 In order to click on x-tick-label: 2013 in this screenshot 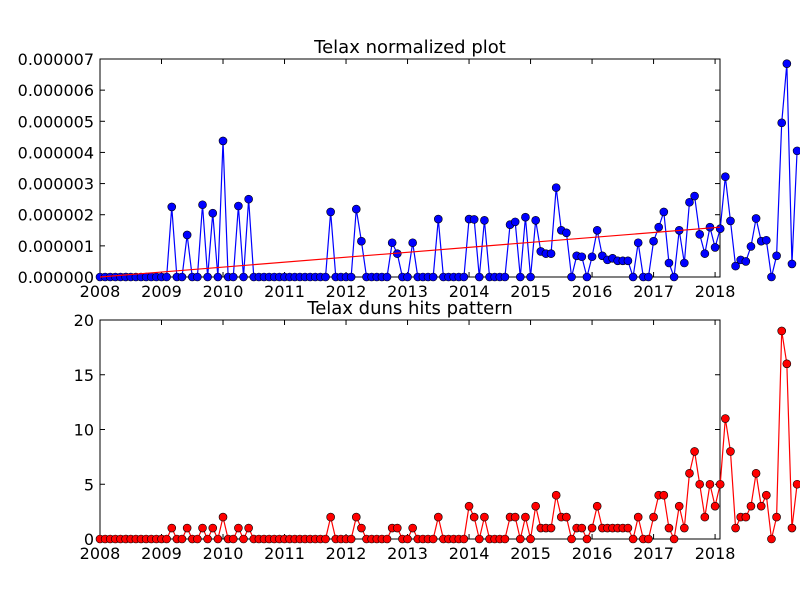, I will do `click(407, 291)`.